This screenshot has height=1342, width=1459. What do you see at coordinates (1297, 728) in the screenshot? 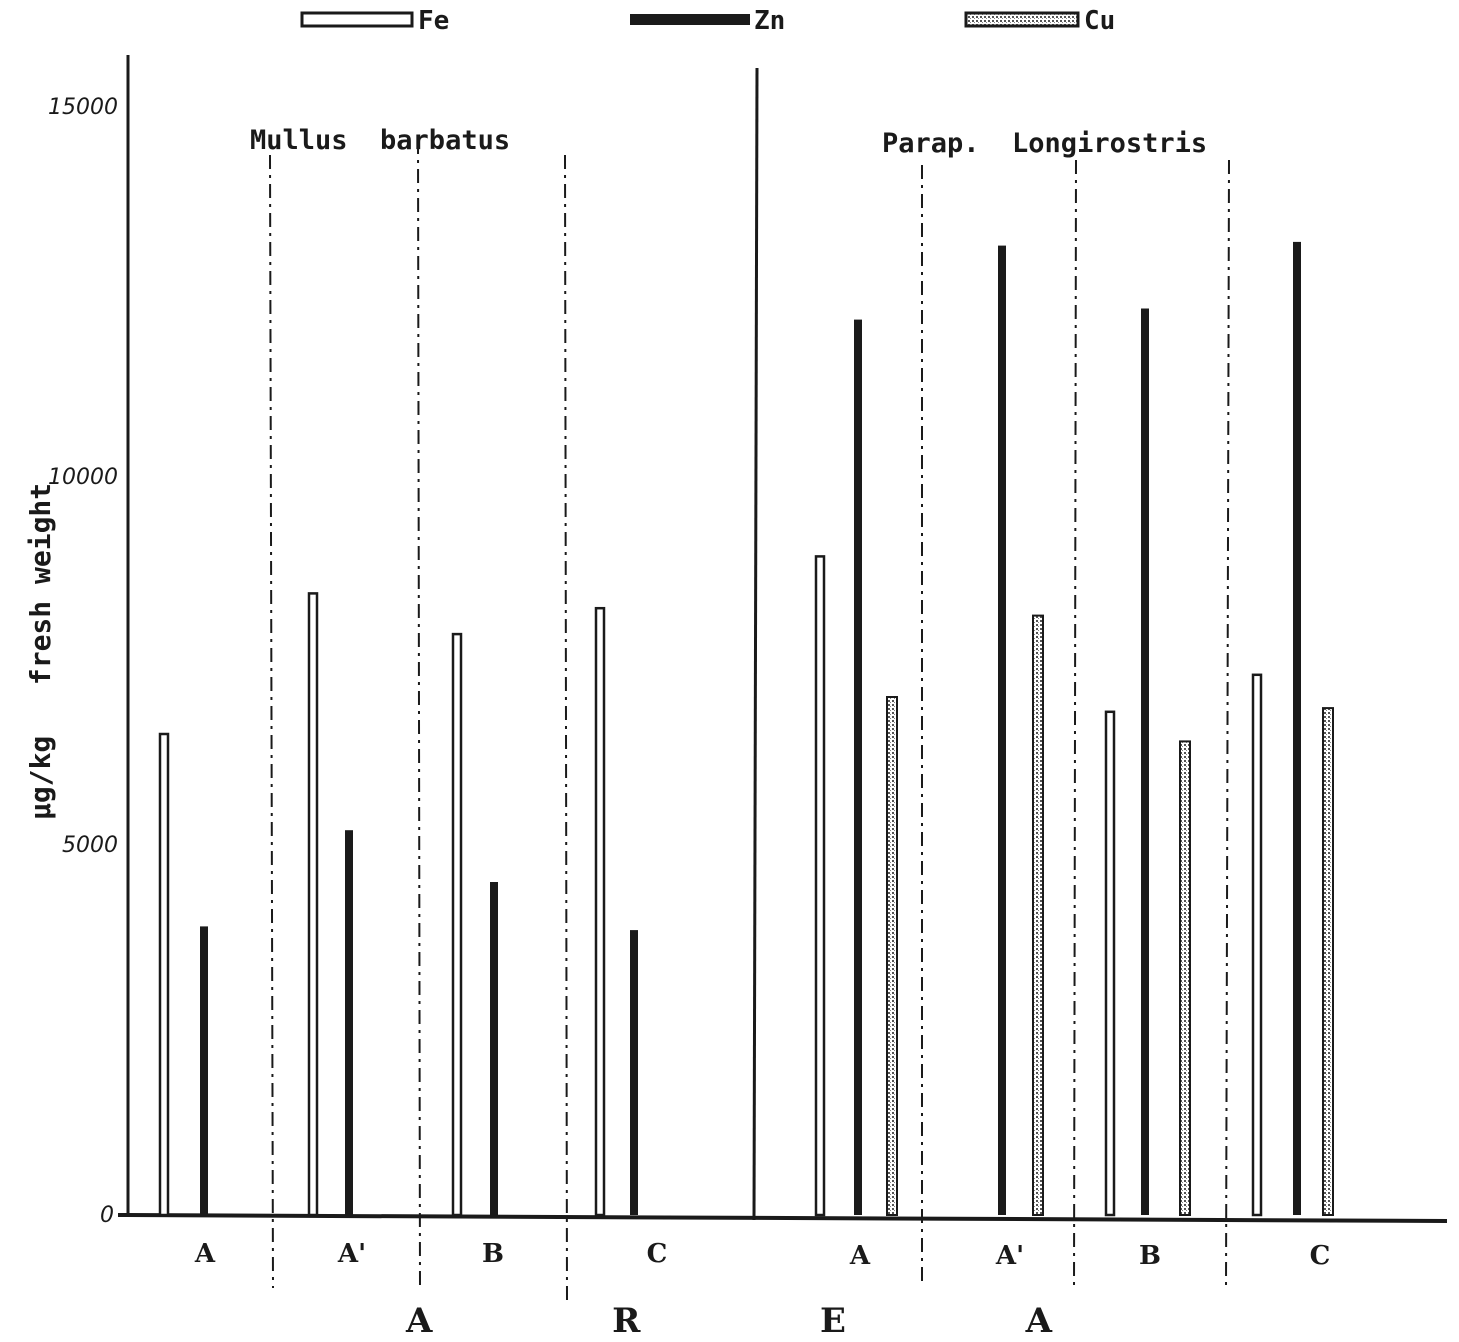
I see `bar-zn-p1-s3` at bounding box center [1297, 728].